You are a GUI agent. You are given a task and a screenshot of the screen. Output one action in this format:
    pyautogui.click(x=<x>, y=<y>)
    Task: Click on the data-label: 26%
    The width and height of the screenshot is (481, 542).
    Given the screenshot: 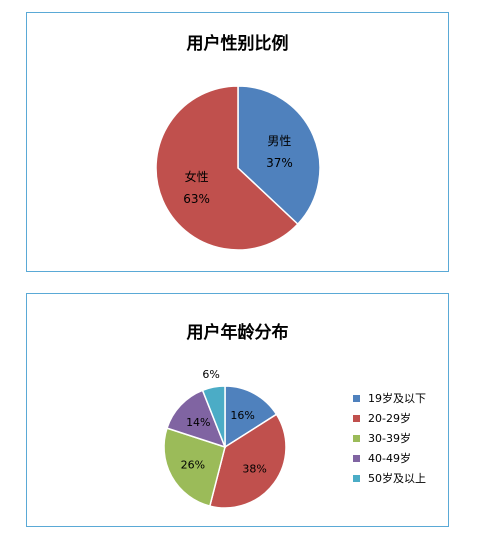 What is the action you would take?
    pyautogui.click(x=193, y=465)
    